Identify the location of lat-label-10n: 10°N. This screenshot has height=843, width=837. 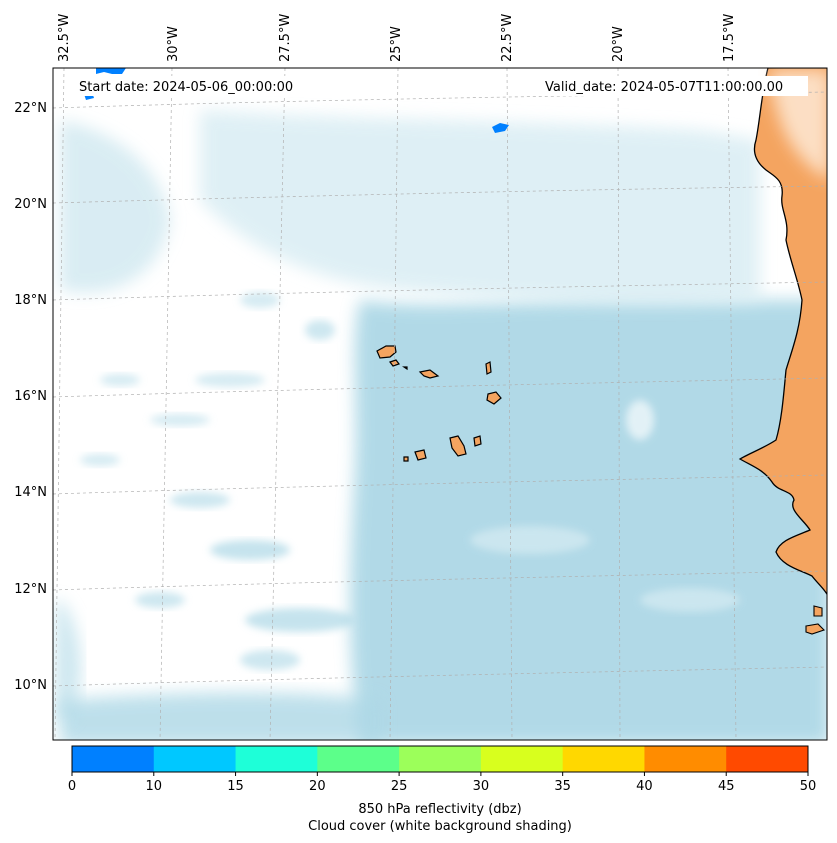
(30, 685).